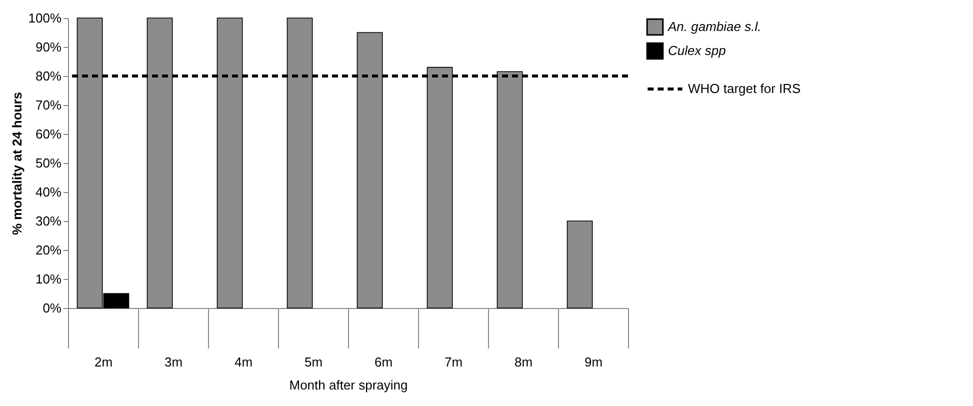 The image size is (973, 406). What do you see at coordinates (48, 250) in the screenshot?
I see `y-tick-label: 20%` at bounding box center [48, 250].